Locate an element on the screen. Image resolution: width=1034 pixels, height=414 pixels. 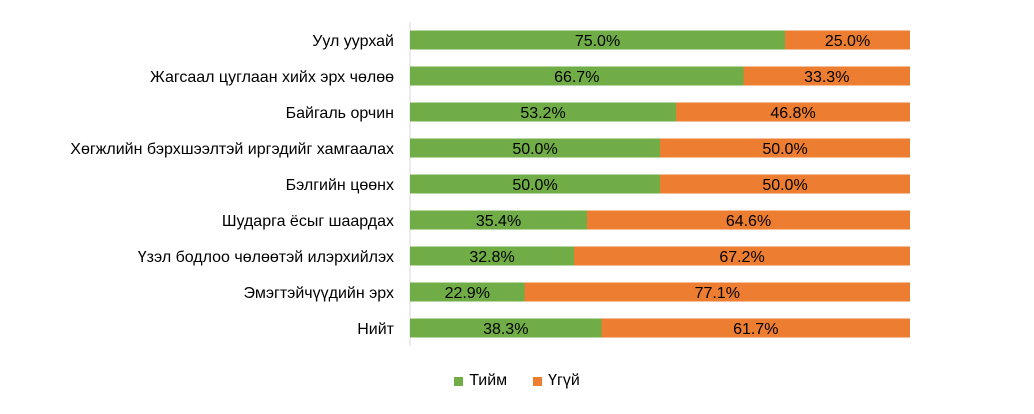
data-label-yes: 38.3% is located at coordinates (505, 329).